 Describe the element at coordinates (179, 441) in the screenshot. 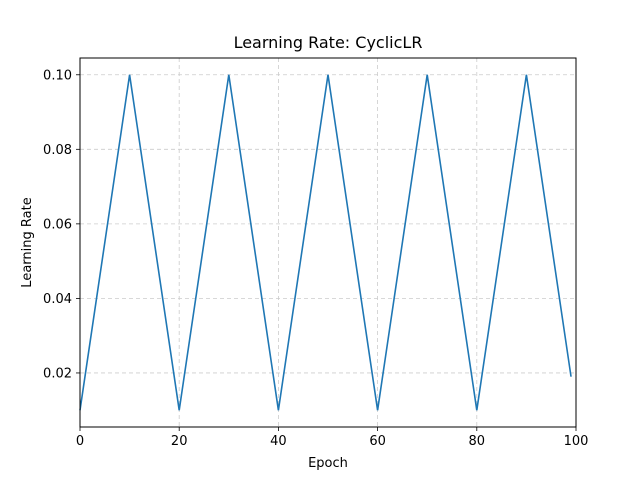

I see `x-tick-label: 20` at that location.